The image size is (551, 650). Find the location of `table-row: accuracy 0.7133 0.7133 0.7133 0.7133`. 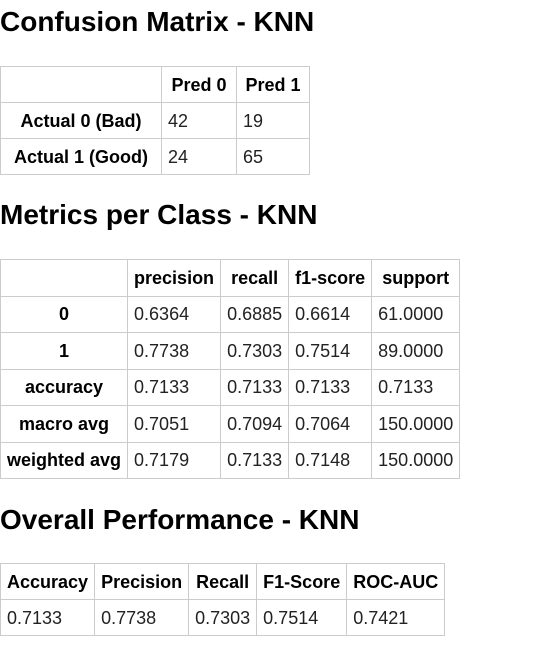

table-row: accuracy 0.7133 0.7133 0.7133 0.7133 is located at coordinates (230, 387).